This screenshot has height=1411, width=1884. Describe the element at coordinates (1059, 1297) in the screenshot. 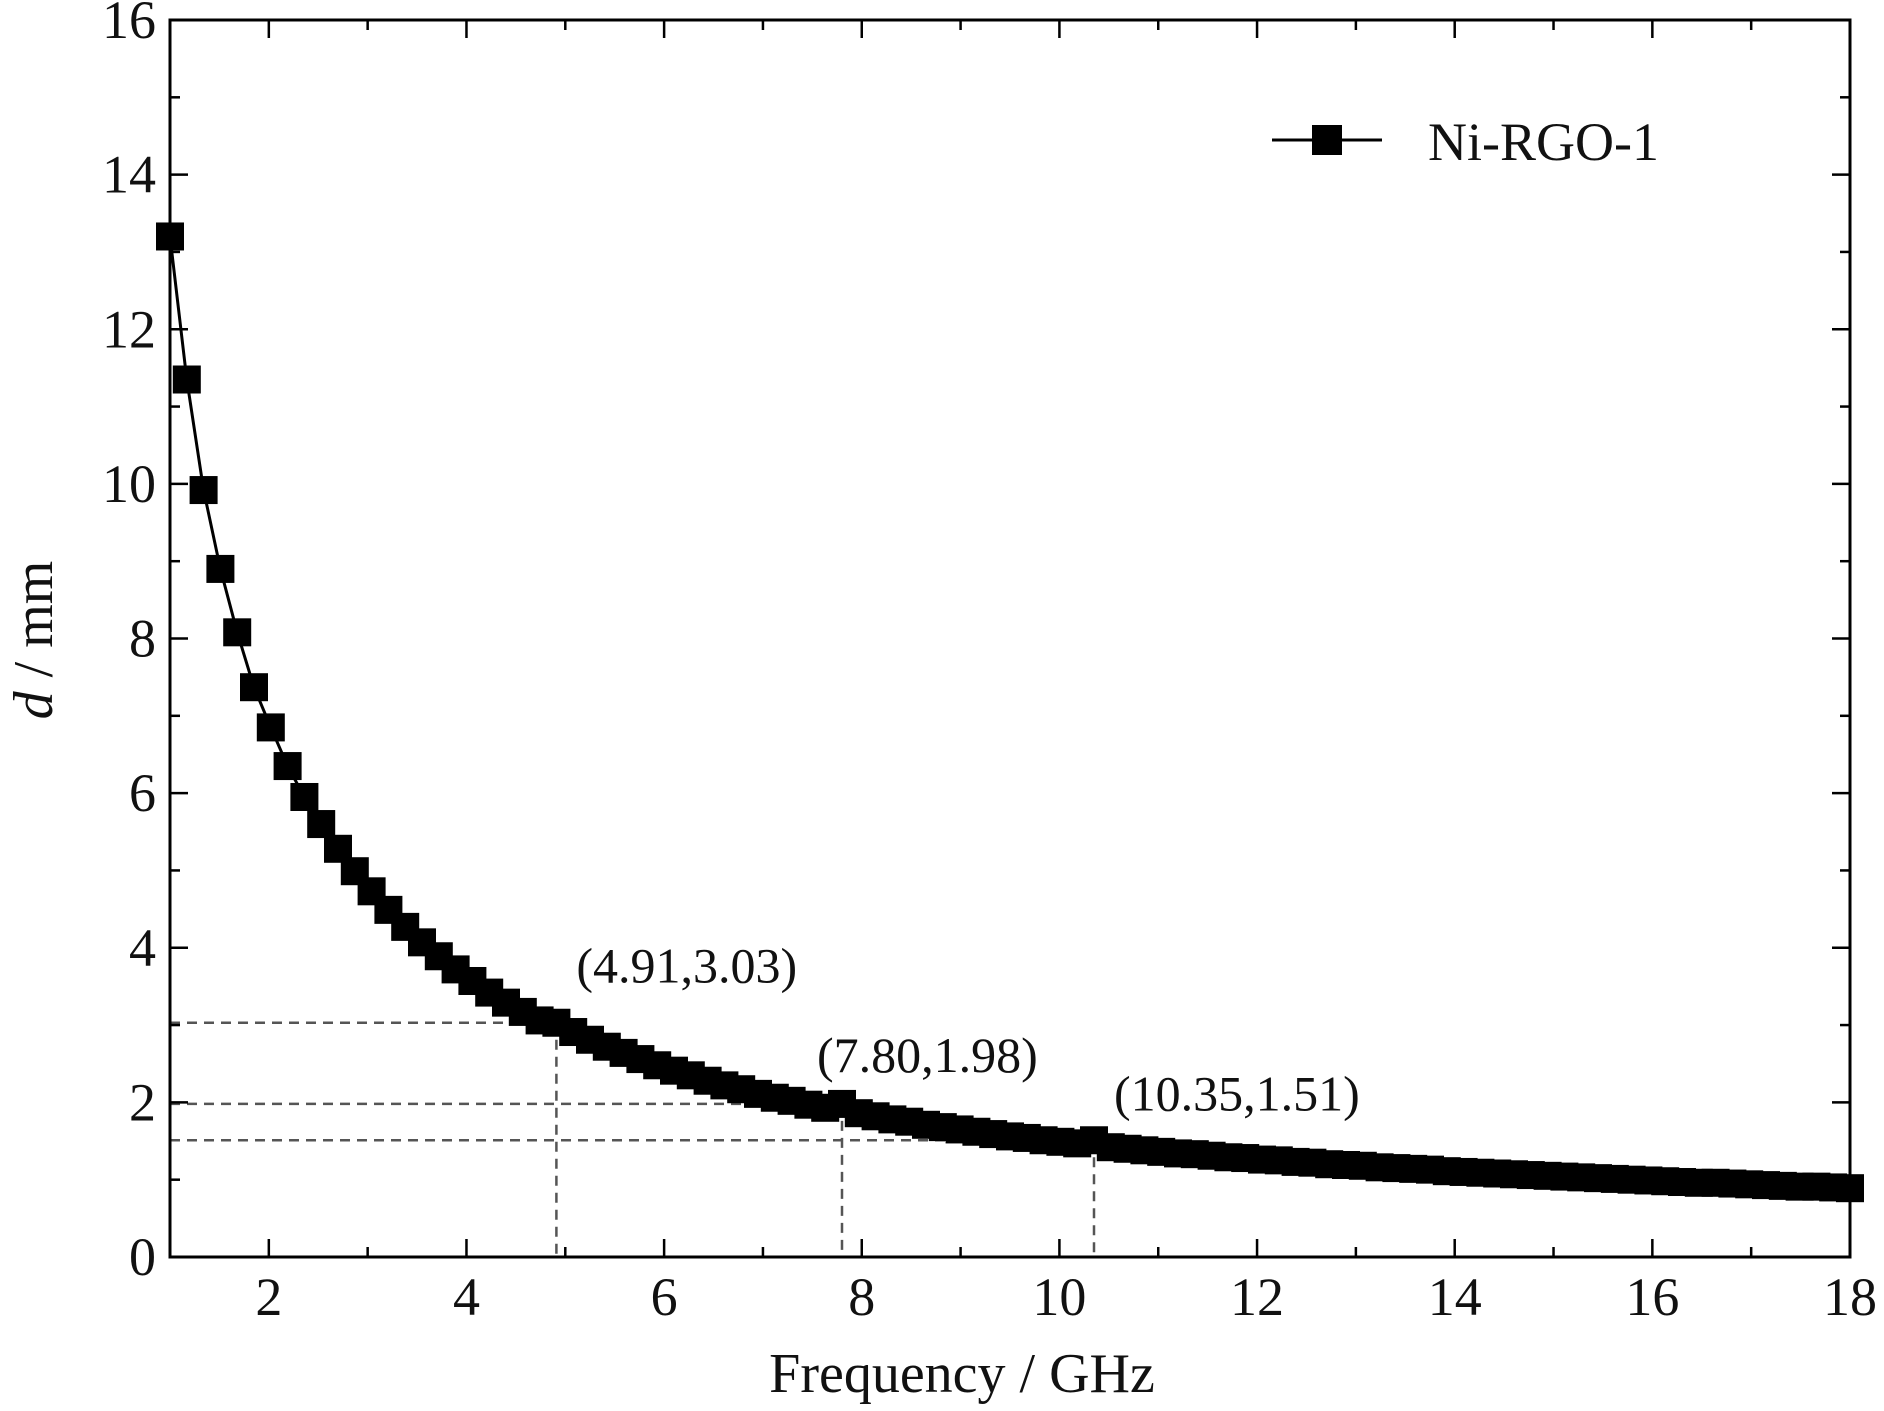

I see `x-tick-label: 10` at that location.